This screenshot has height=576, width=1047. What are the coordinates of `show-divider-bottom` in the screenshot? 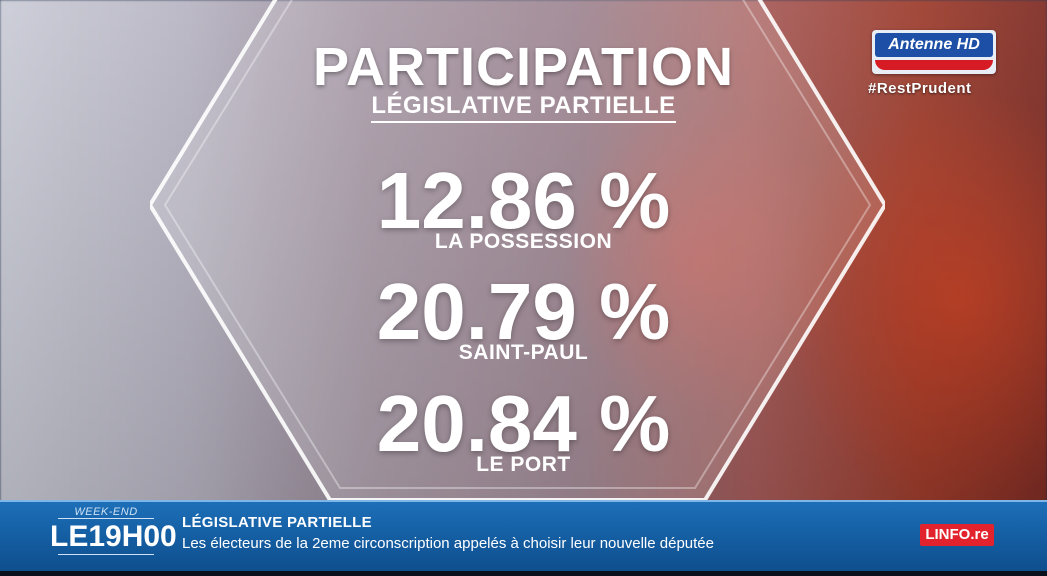 It's located at (106, 554).